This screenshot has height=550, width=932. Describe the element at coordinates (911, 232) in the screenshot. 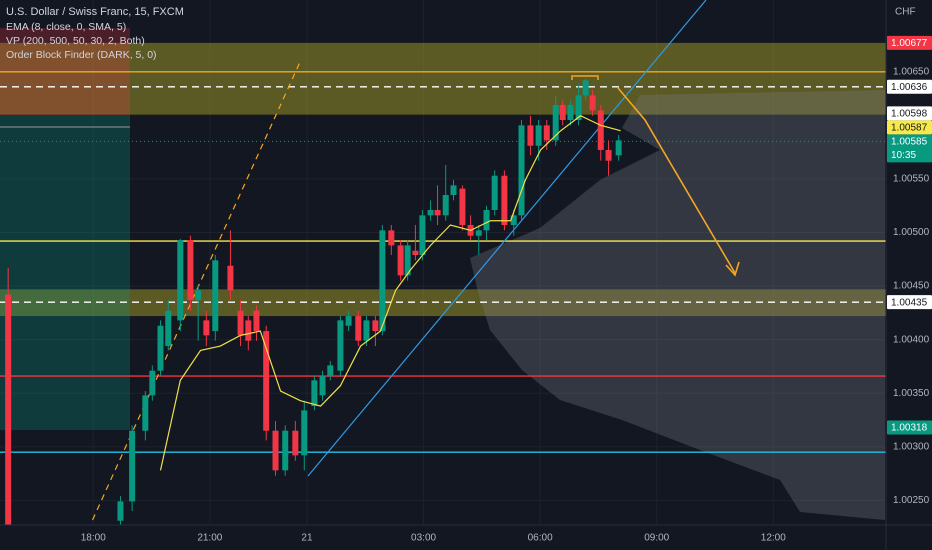

I see `y-tick-label: 1.00500` at that location.